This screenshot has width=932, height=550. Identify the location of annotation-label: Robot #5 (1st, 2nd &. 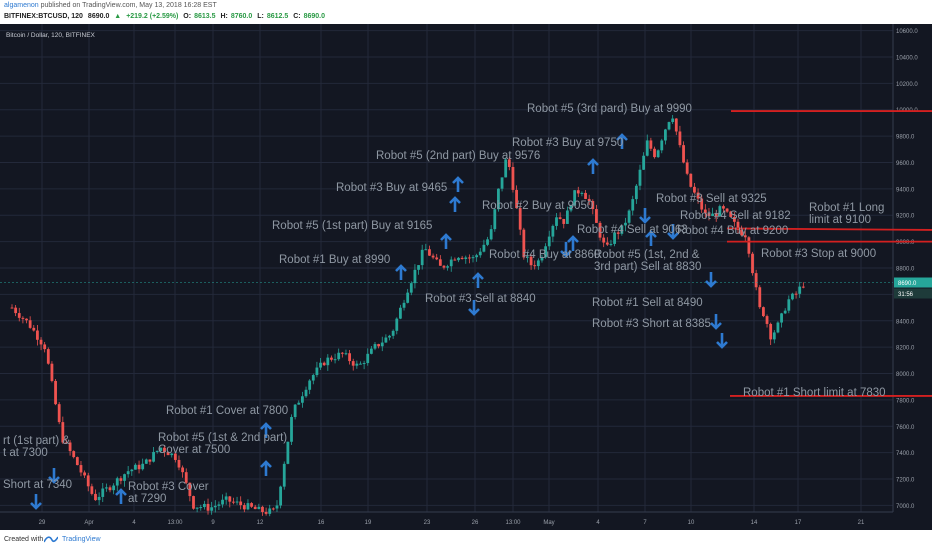
(647, 255).